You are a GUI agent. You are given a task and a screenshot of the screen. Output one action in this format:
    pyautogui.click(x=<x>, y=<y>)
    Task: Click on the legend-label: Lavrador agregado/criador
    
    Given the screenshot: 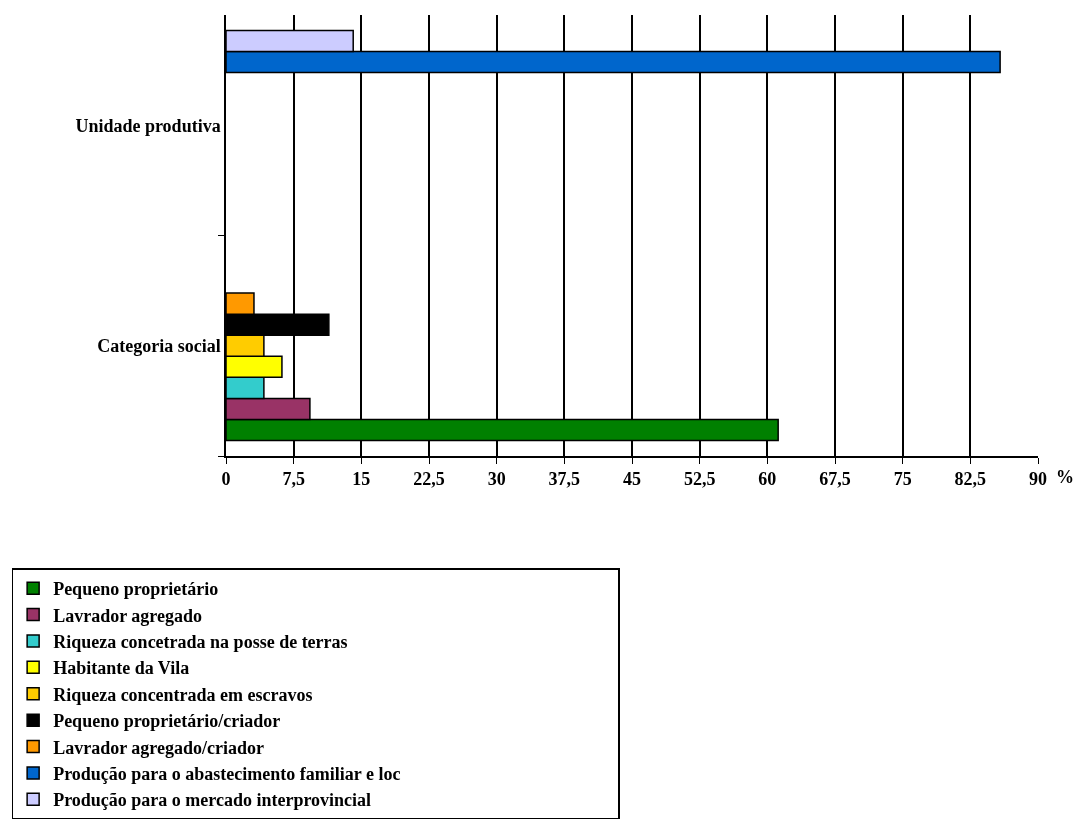 What is the action you would take?
    pyautogui.click(x=158, y=747)
    